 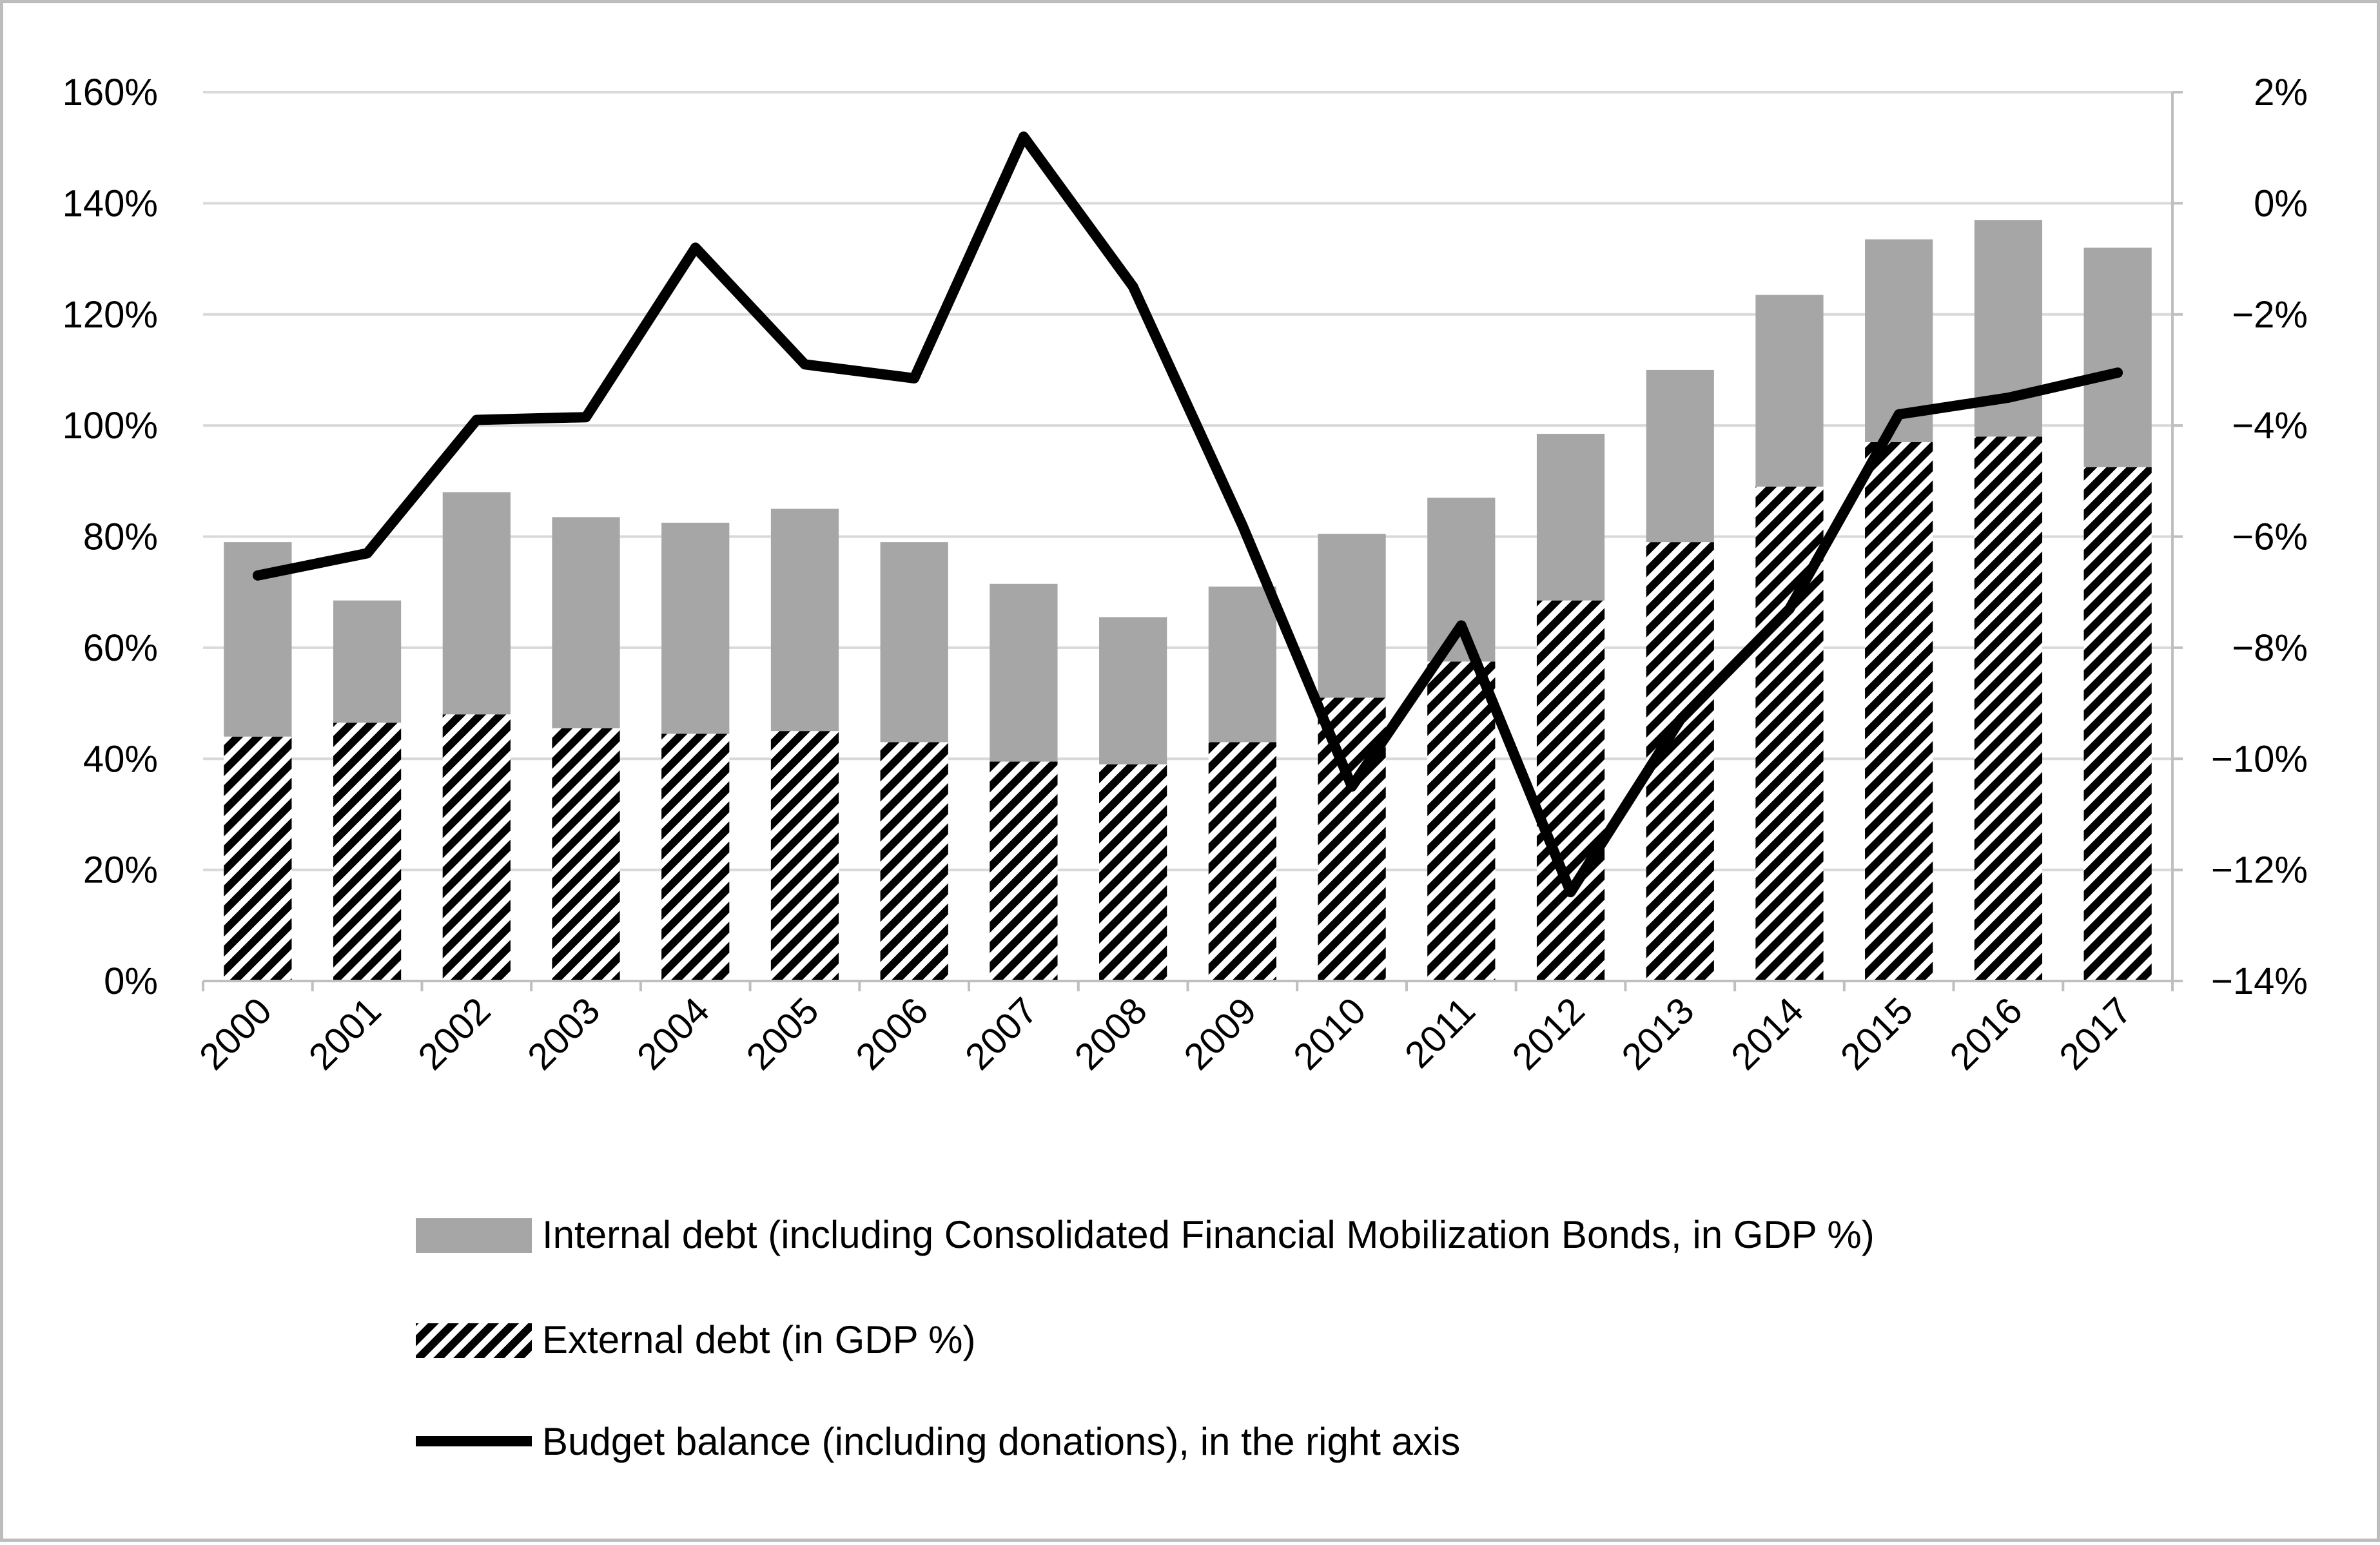 I want to click on x-tick-label: 2015, so click(x=1877, y=1034).